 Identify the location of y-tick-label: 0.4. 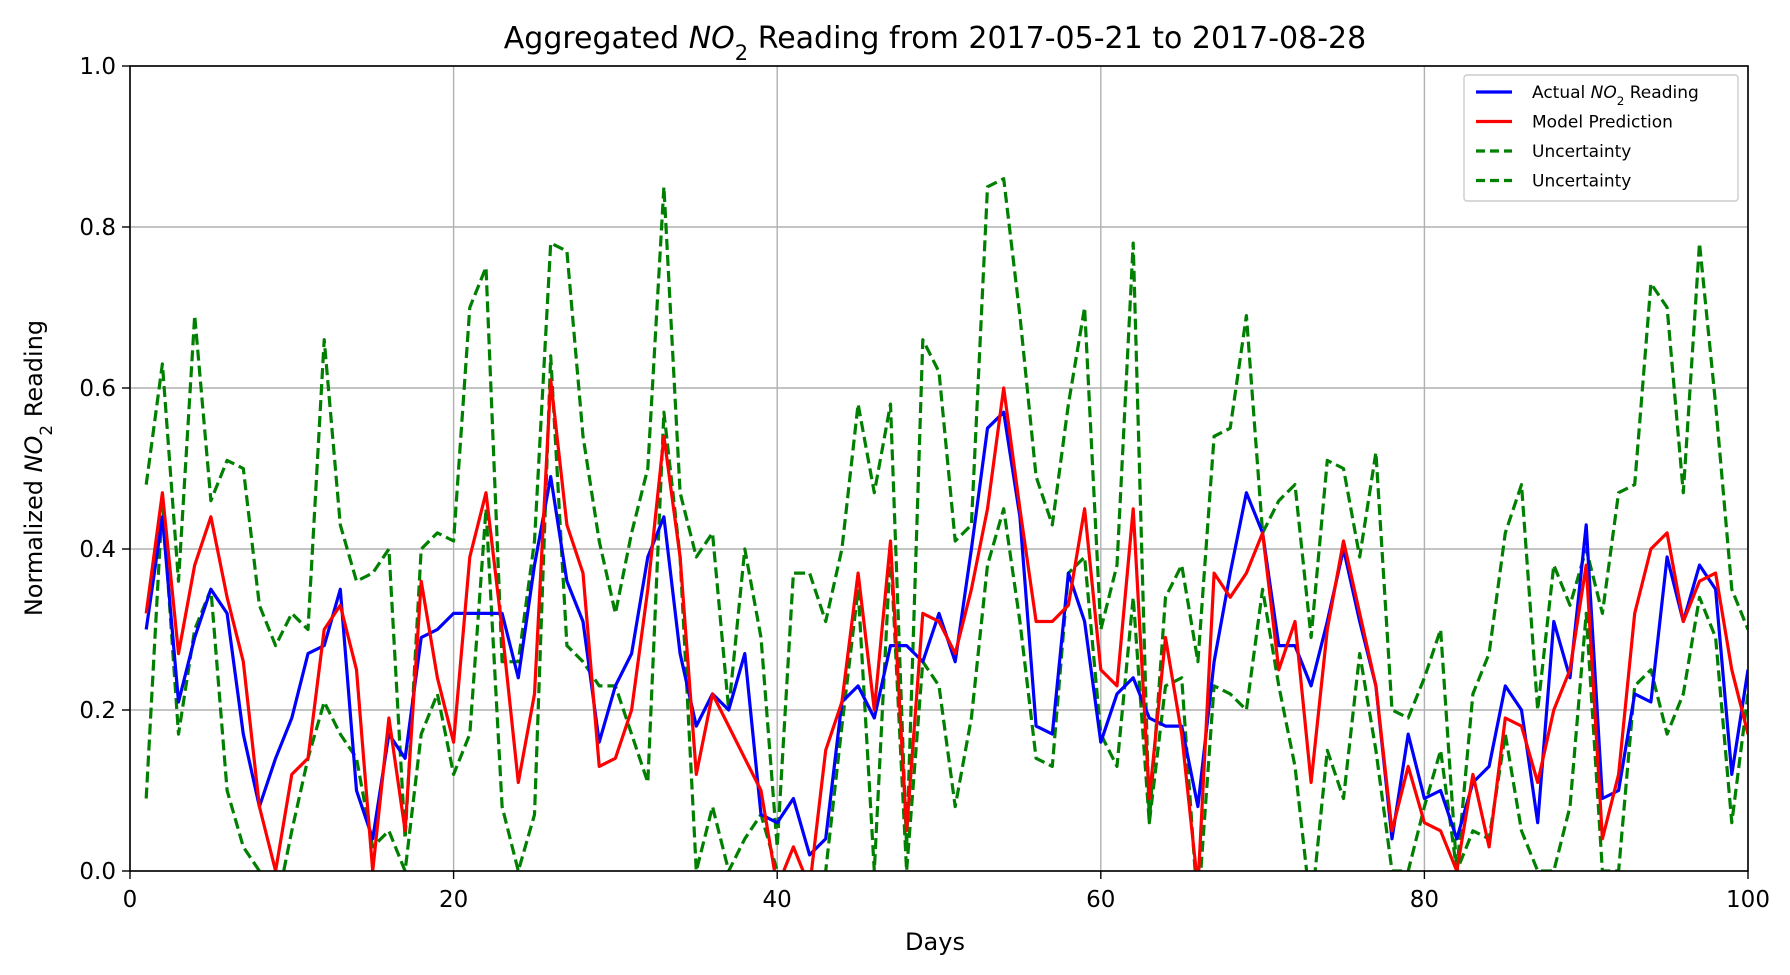
(97, 550).